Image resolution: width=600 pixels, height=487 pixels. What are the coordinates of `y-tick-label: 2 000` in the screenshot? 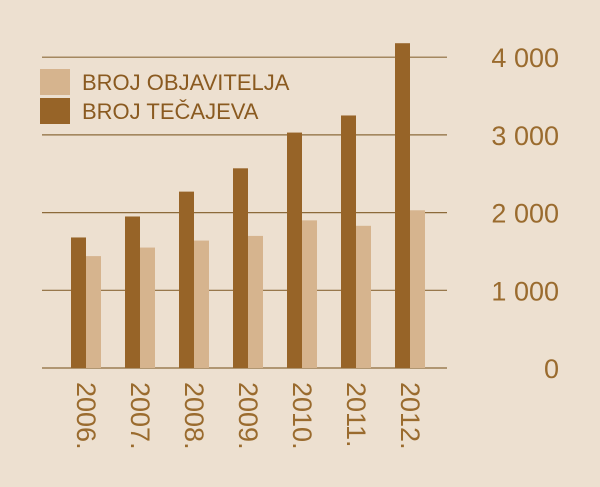 It's located at (525, 214).